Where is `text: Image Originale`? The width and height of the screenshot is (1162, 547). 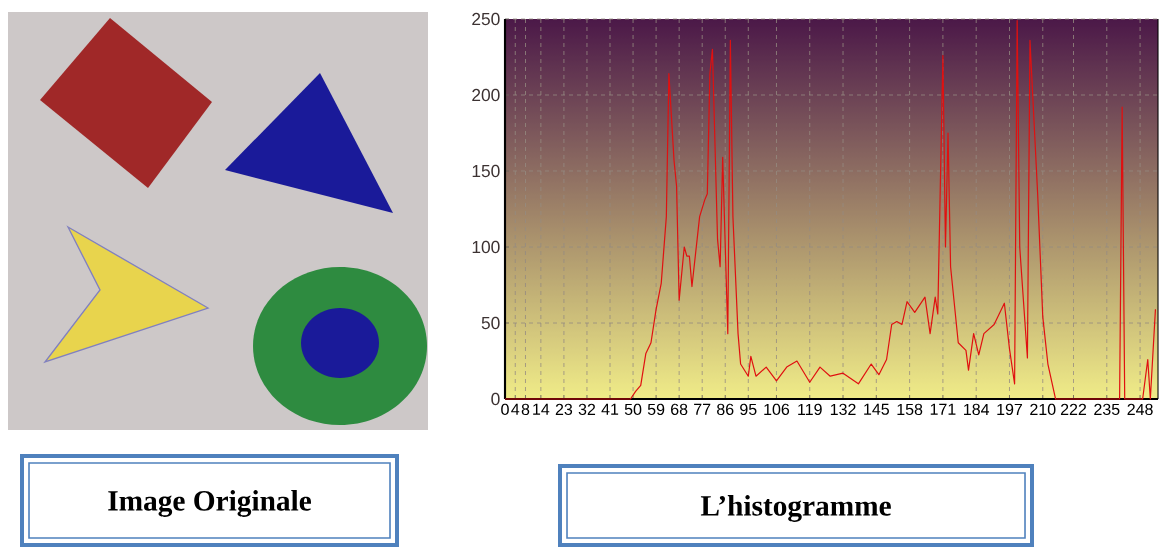
text: Image Originale is located at coordinates (209, 503).